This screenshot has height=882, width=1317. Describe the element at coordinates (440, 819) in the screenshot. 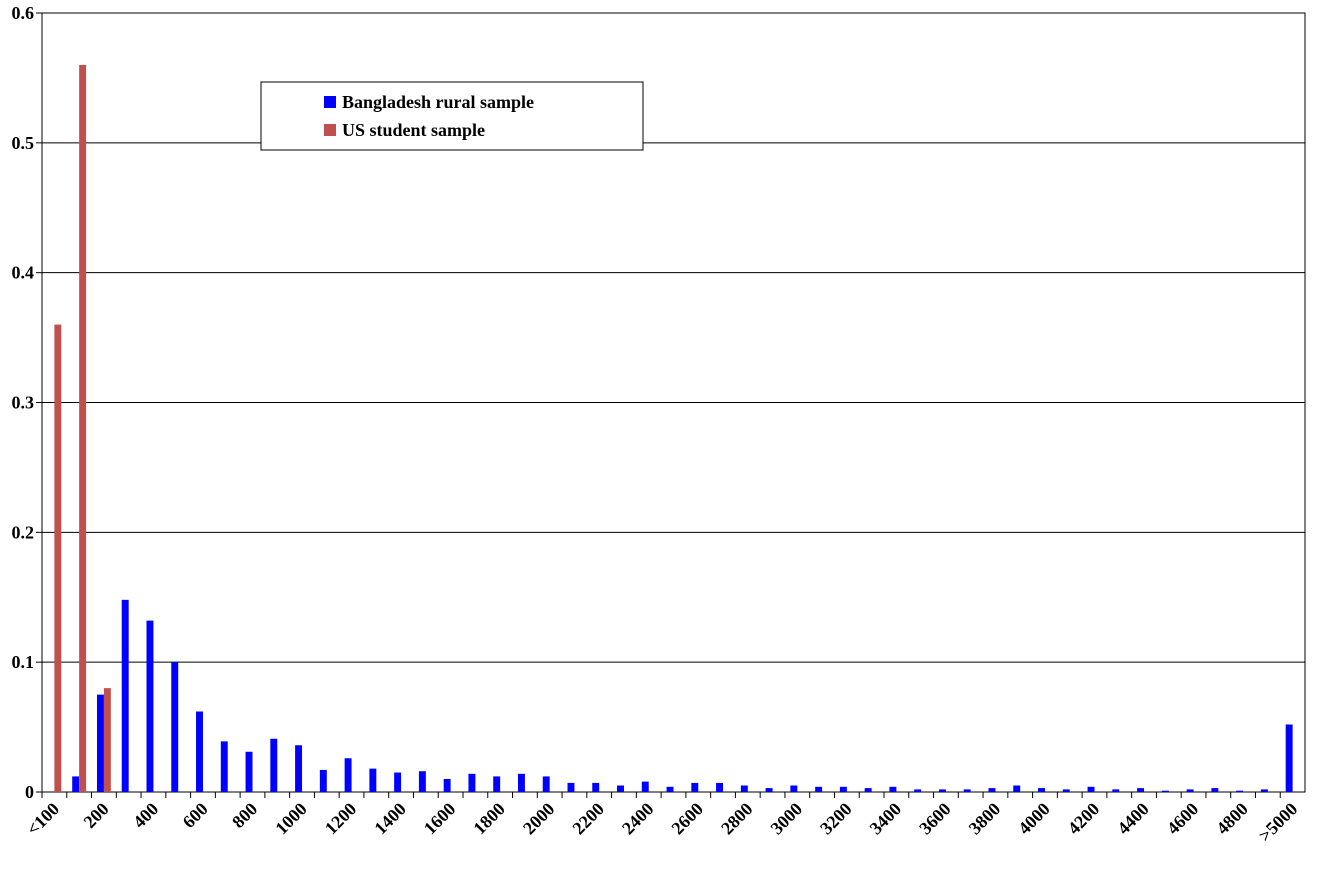

I see `x-tick-label: 1600` at that location.